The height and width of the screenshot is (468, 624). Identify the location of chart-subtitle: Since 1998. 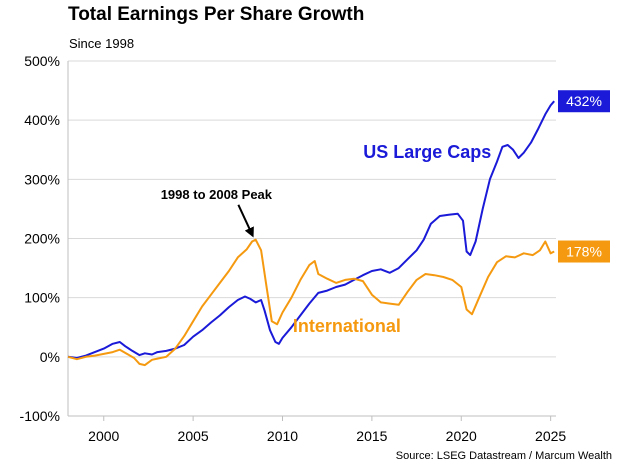
(102, 43).